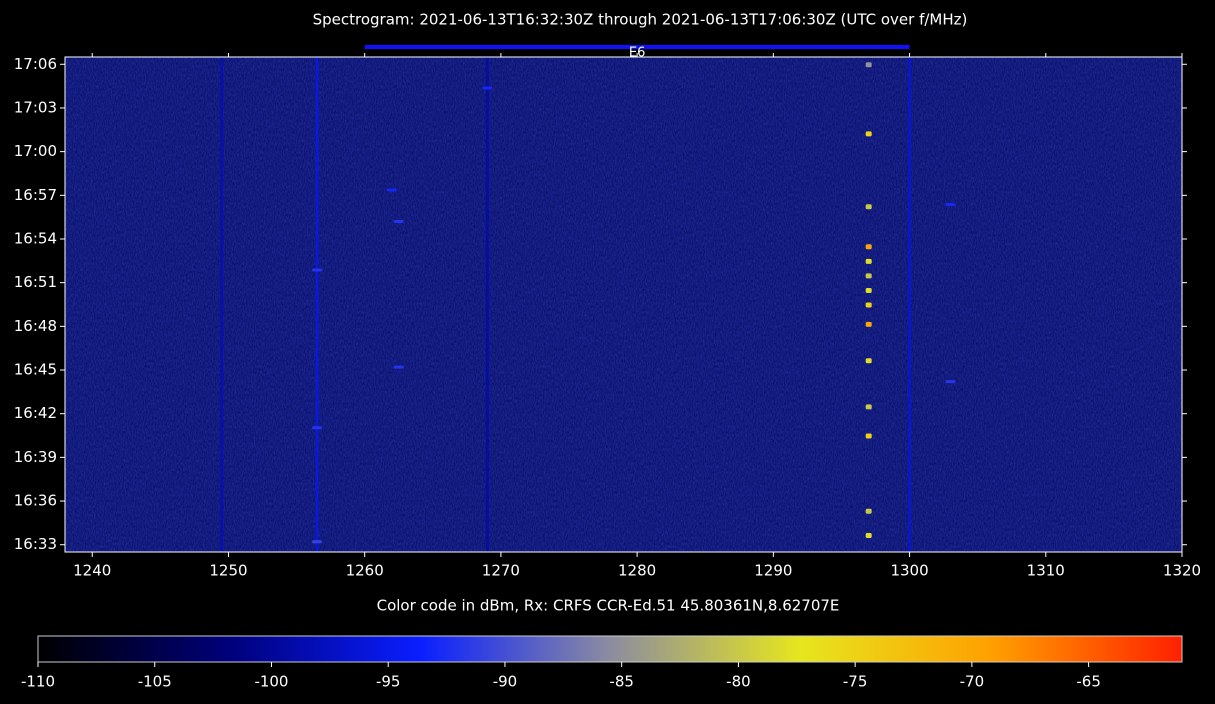 This screenshot has width=1215, height=704. I want to click on y-tick-label: 17:06, so click(35, 64).